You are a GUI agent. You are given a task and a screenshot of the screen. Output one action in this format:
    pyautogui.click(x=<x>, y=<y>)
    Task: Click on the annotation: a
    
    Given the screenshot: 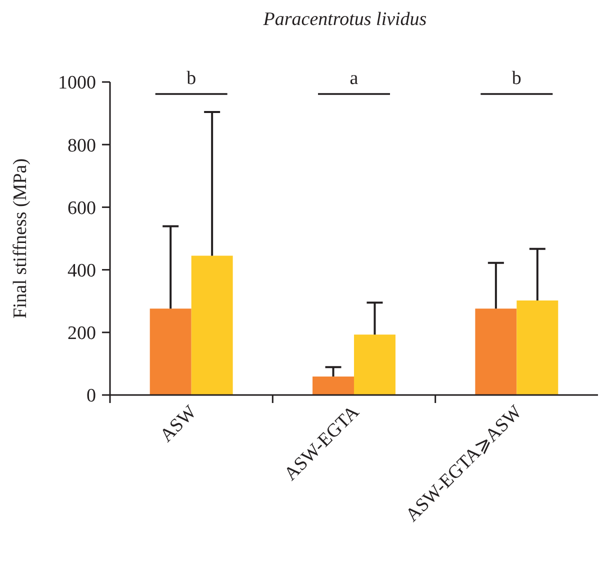 What is the action you would take?
    pyautogui.click(x=354, y=78)
    